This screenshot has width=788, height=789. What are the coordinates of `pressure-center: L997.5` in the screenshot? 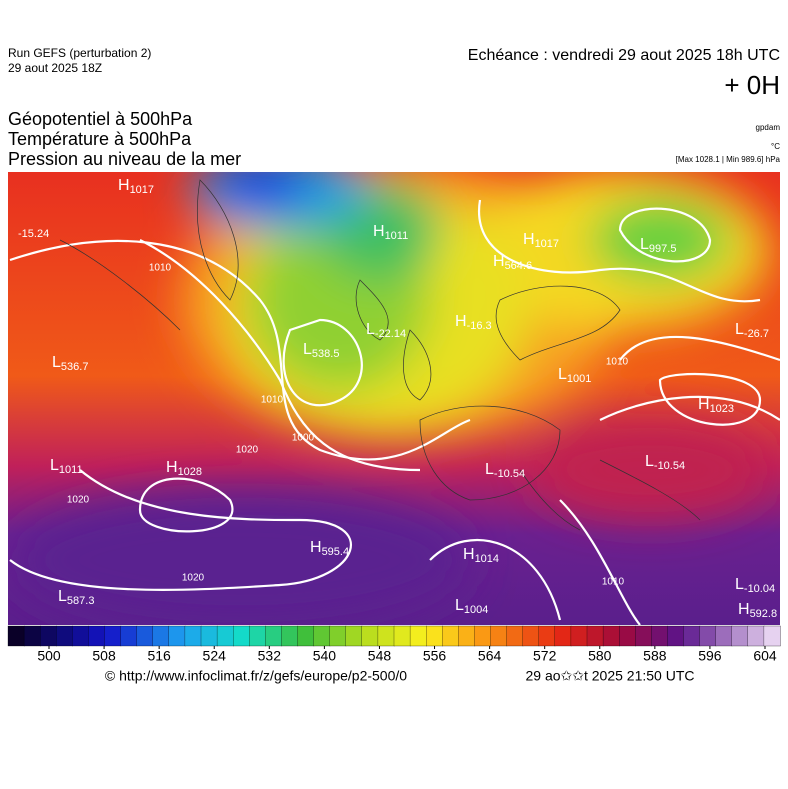 It's located at (658, 245).